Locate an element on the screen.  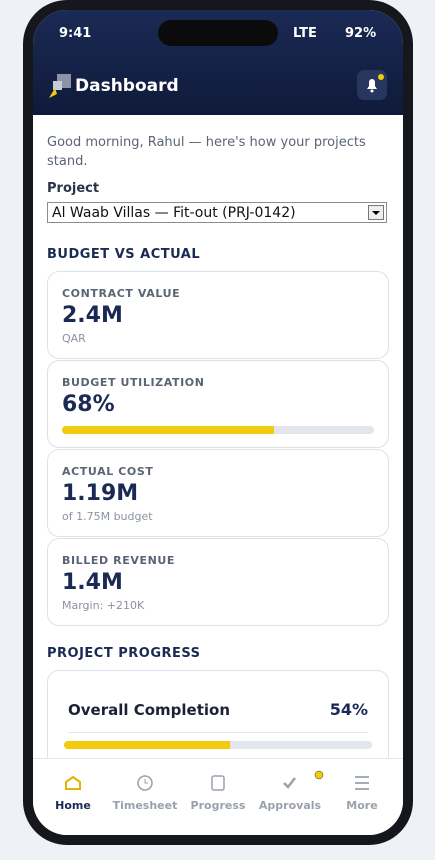
card-note: Margin: +210K is located at coordinates (103, 605).